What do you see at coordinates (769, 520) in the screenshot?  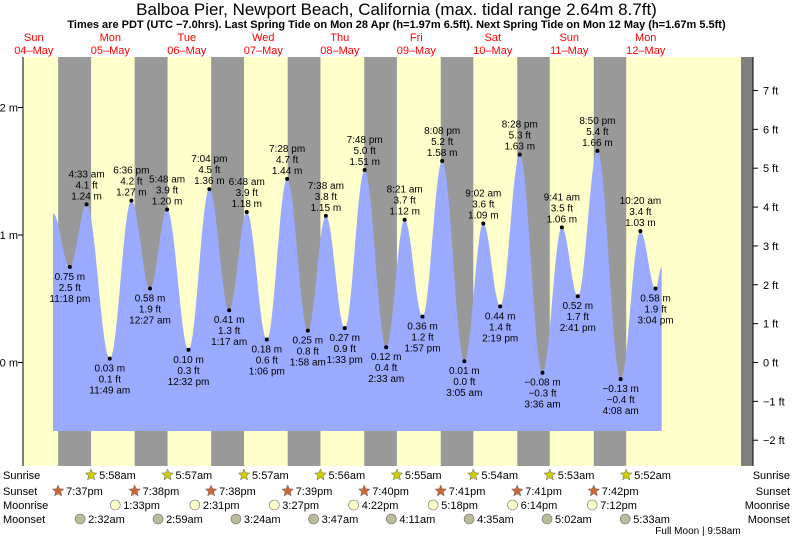 I see `moonset-row-label-right: Moonset` at bounding box center [769, 520].